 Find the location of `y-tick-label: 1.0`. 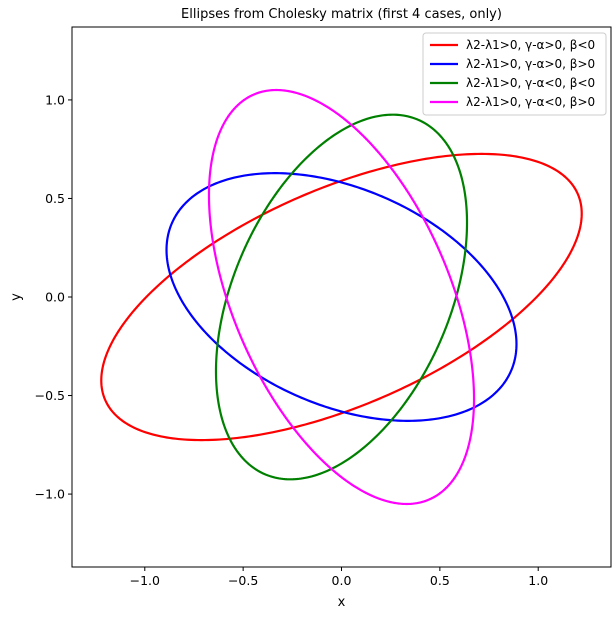

y-tick-label: 1.0 is located at coordinates (55, 99).